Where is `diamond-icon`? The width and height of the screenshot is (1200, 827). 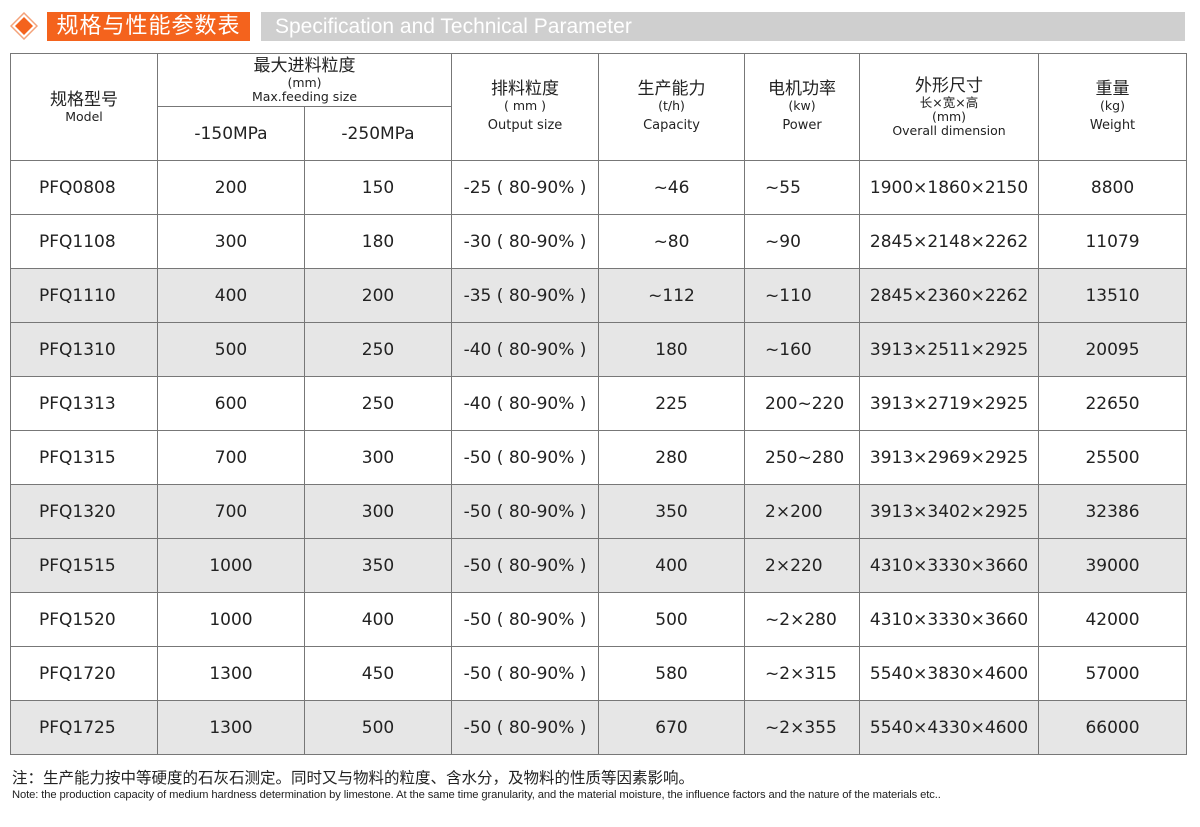
diamond-icon is located at coordinates (24, 26).